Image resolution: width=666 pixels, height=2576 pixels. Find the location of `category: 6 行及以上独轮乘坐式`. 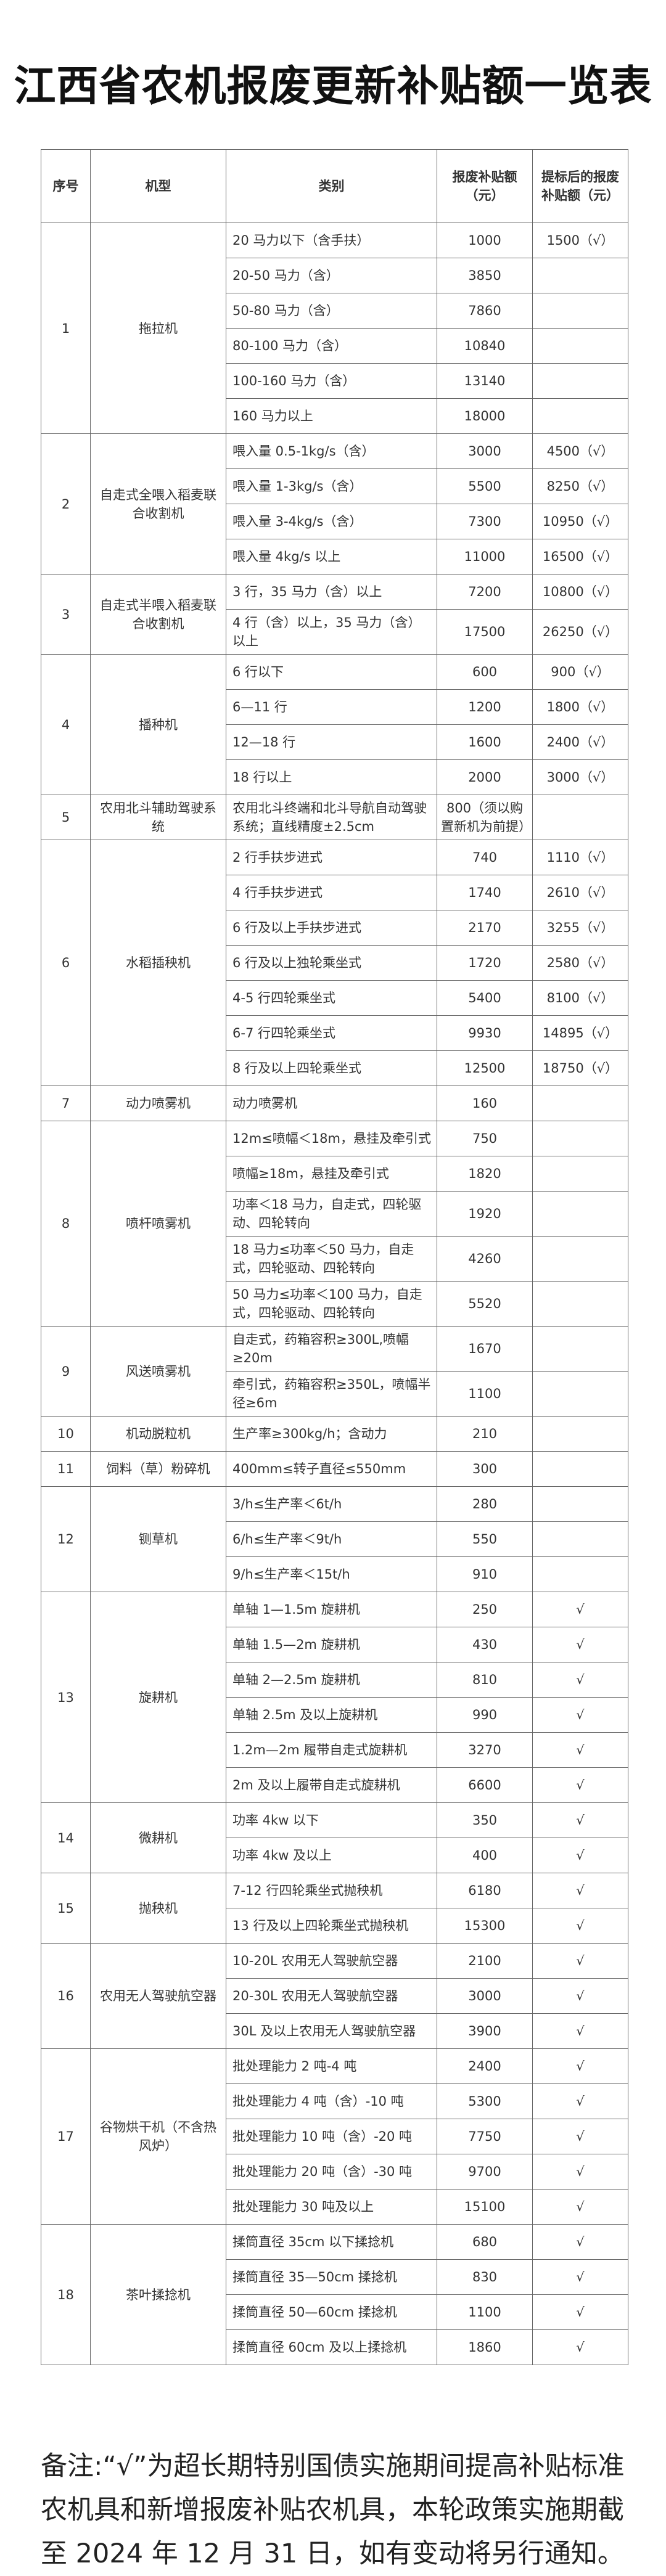

category: 6 行及以上独轮乘坐式 is located at coordinates (332, 963).